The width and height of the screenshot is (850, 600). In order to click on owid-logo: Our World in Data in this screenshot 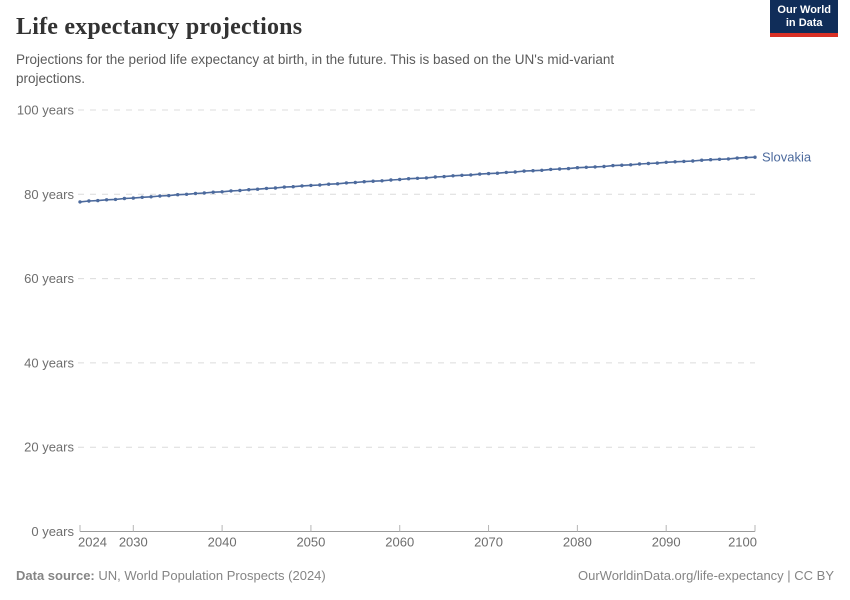, I will do `click(804, 18)`.